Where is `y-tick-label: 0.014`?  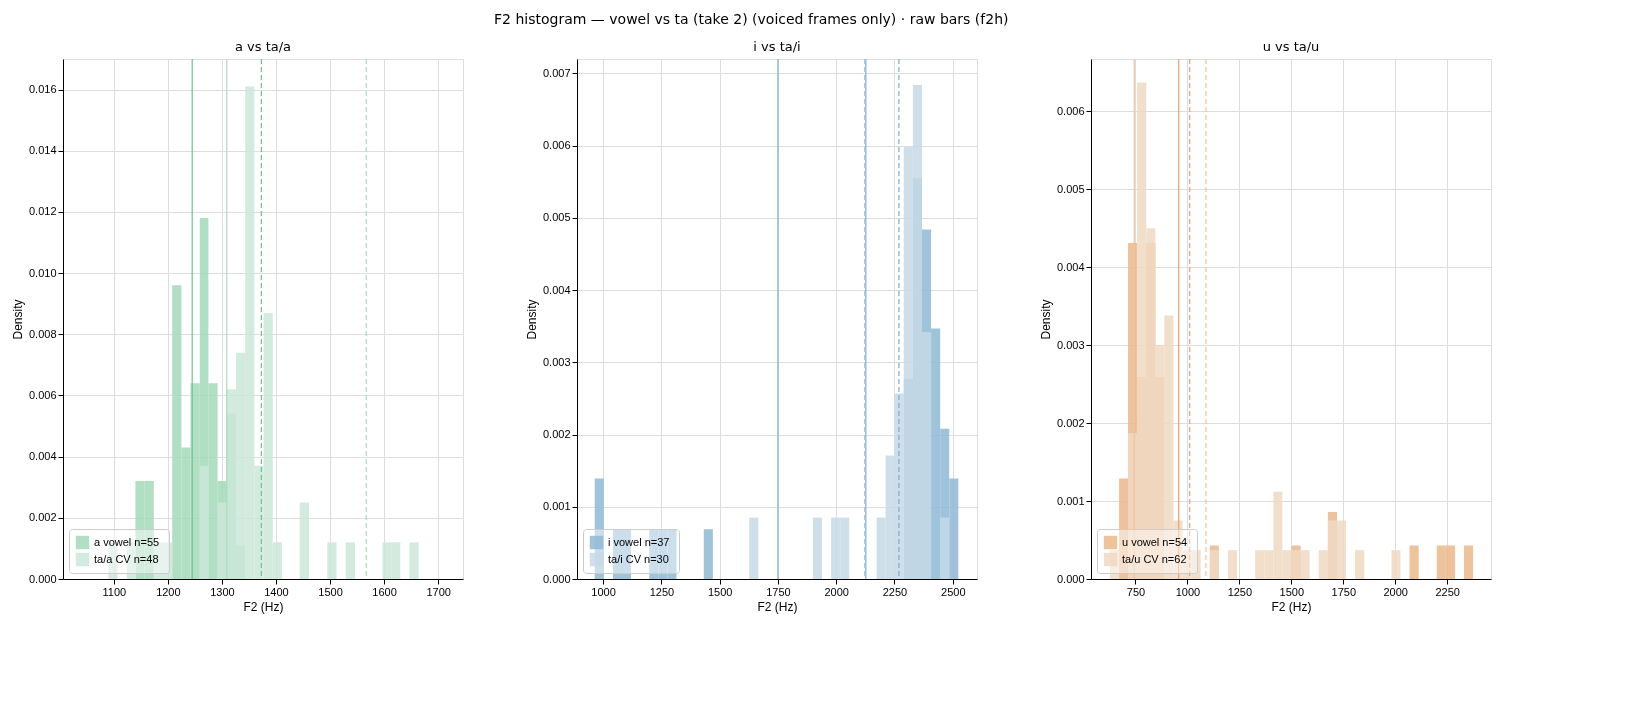 y-tick-label: 0.014 is located at coordinates (42, 150).